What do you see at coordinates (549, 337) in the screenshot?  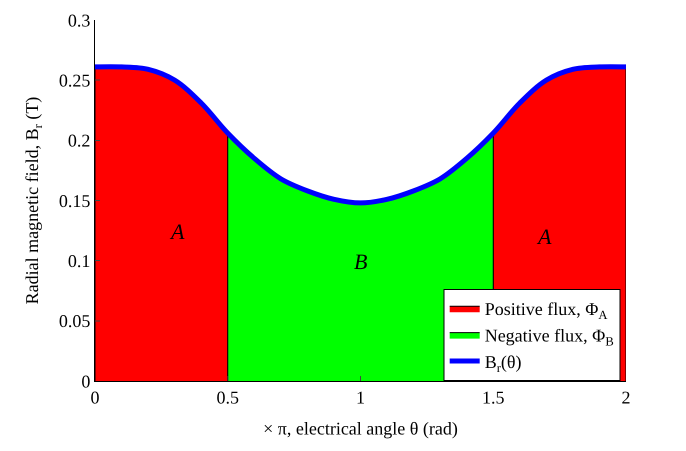 I see `legend-label: Negative flux, Φ$_{B}$` at bounding box center [549, 337].